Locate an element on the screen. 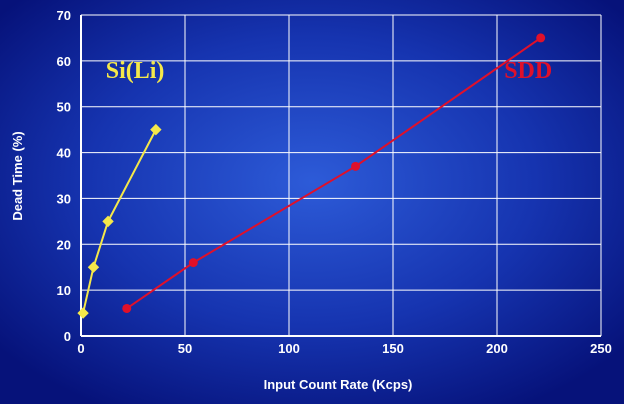 Image resolution: width=624 pixels, height=404 pixels. x-tick-label: 150 is located at coordinates (393, 348).